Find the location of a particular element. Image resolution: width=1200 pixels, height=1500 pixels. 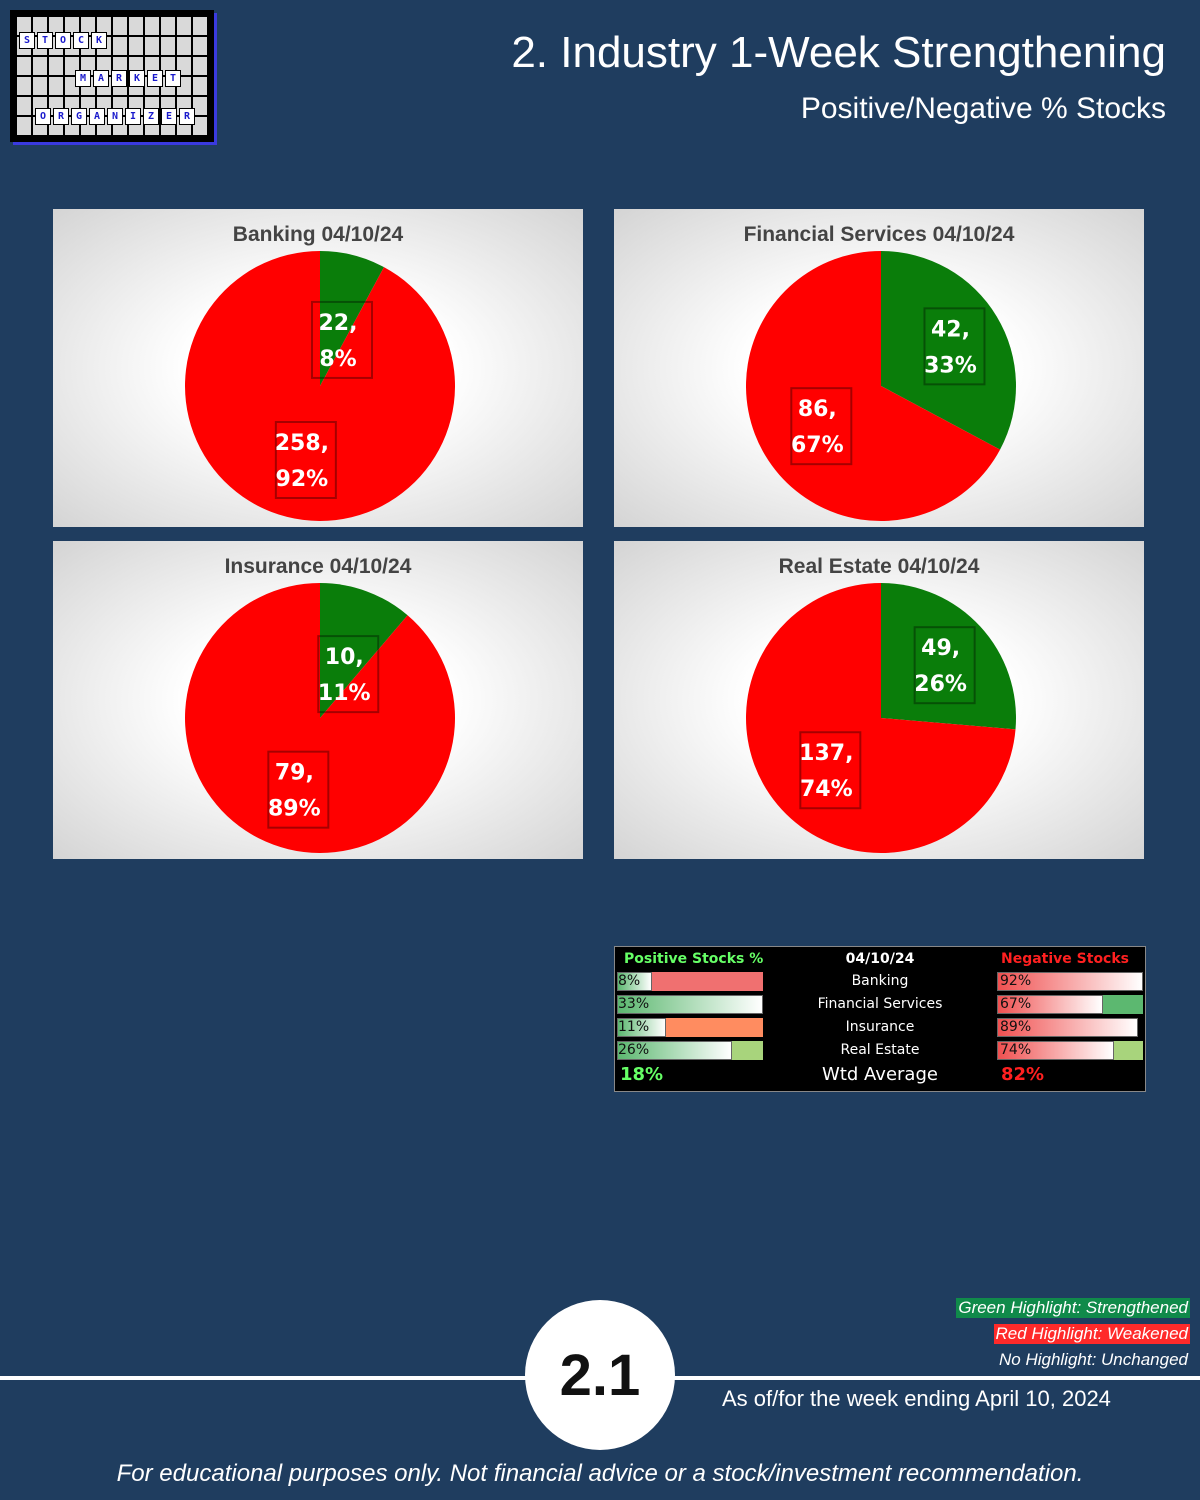

data-label-positive: 10, is located at coordinates (344, 657).